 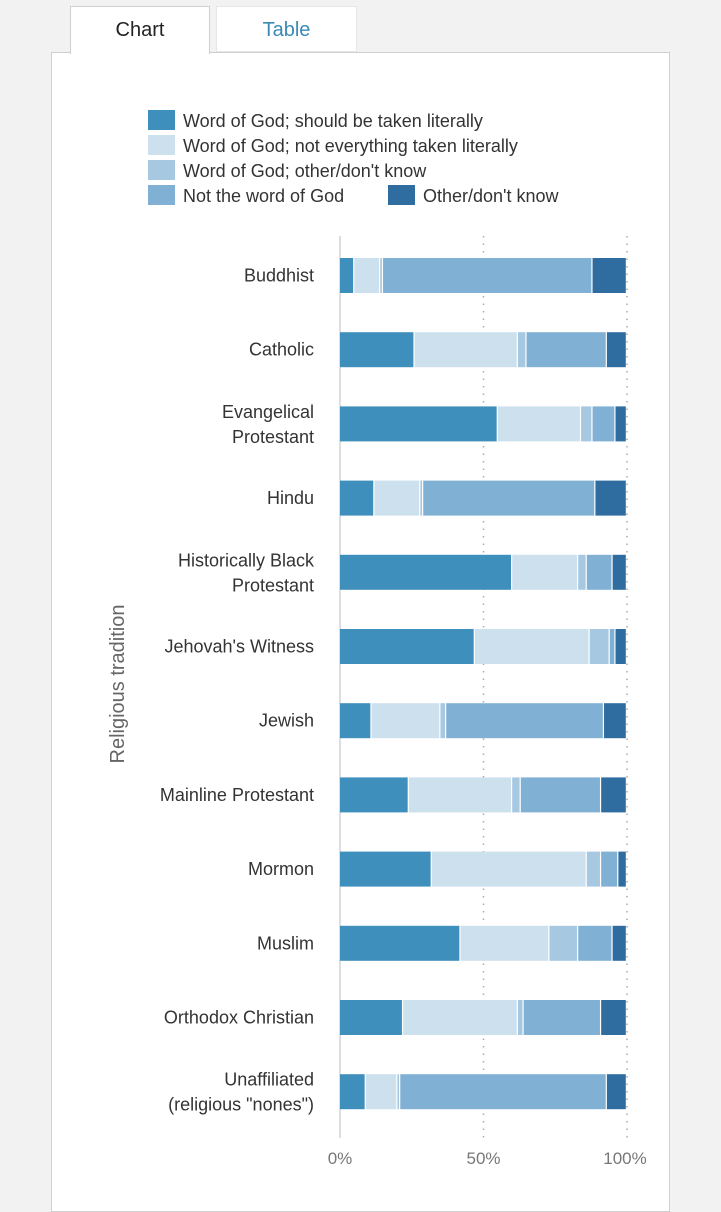 I want to click on category-label: Muslim, so click(x=285, y=943).